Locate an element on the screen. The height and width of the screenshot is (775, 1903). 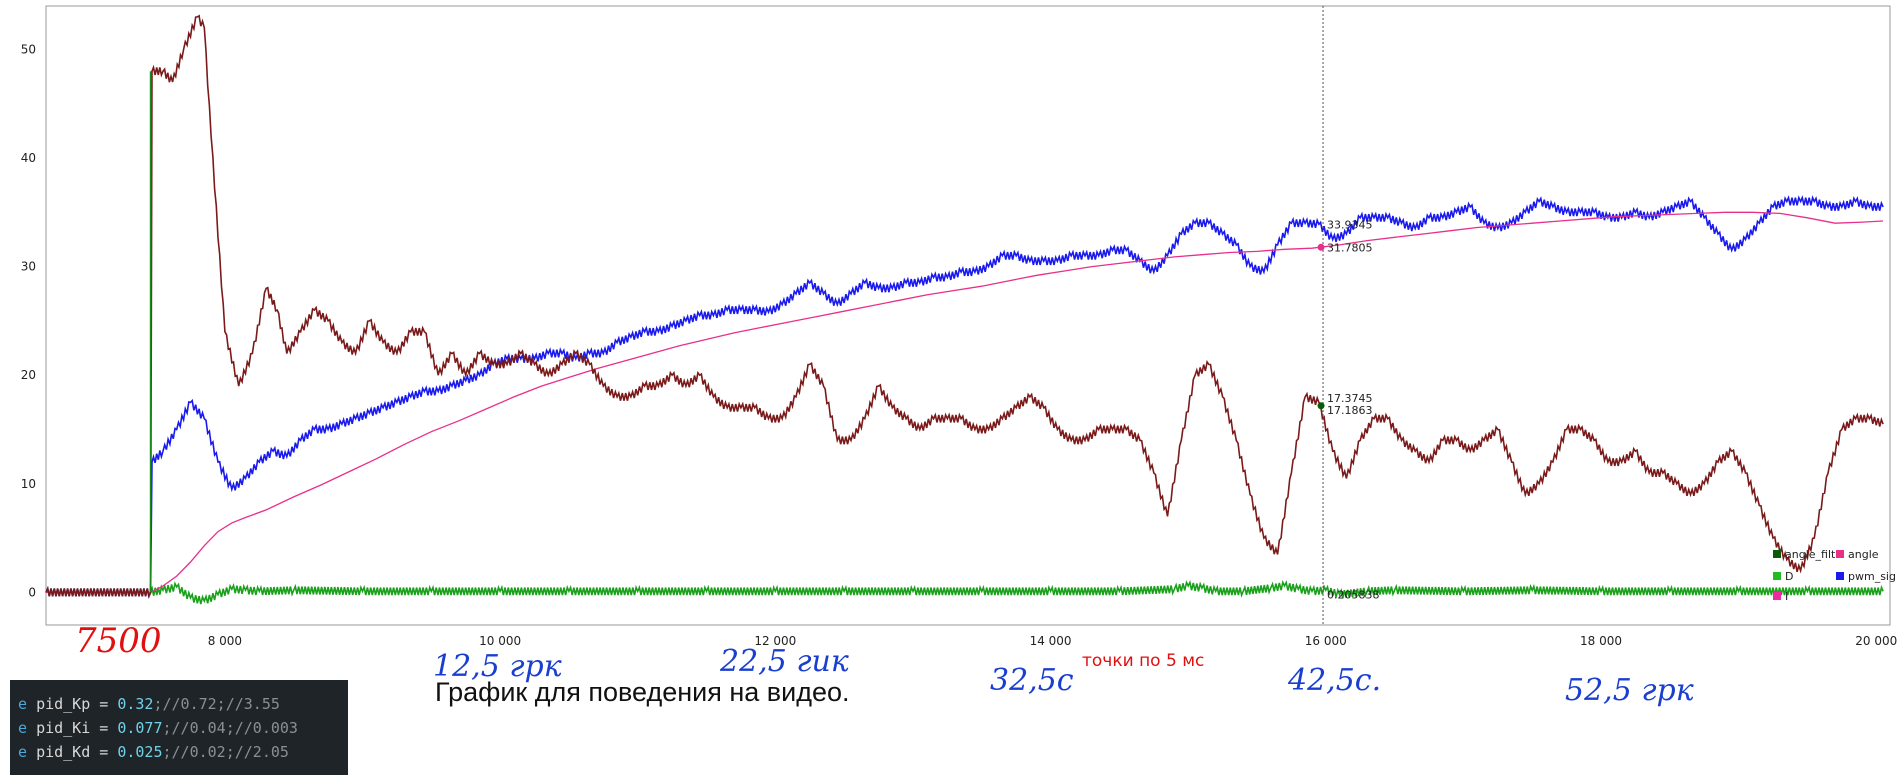
cursor-readout: 17.3745 is located at coordinates (1350, 398).